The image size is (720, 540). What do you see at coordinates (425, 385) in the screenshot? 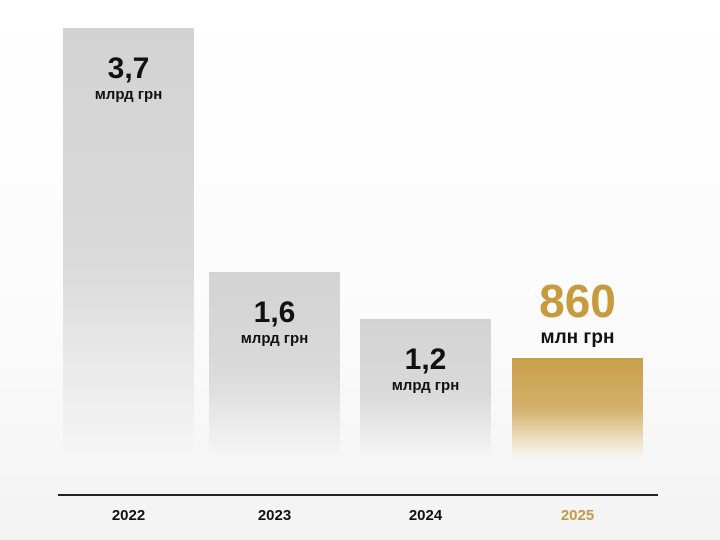
I see `unit-label-2024: млрд грн` at bounding box center [425, 385].